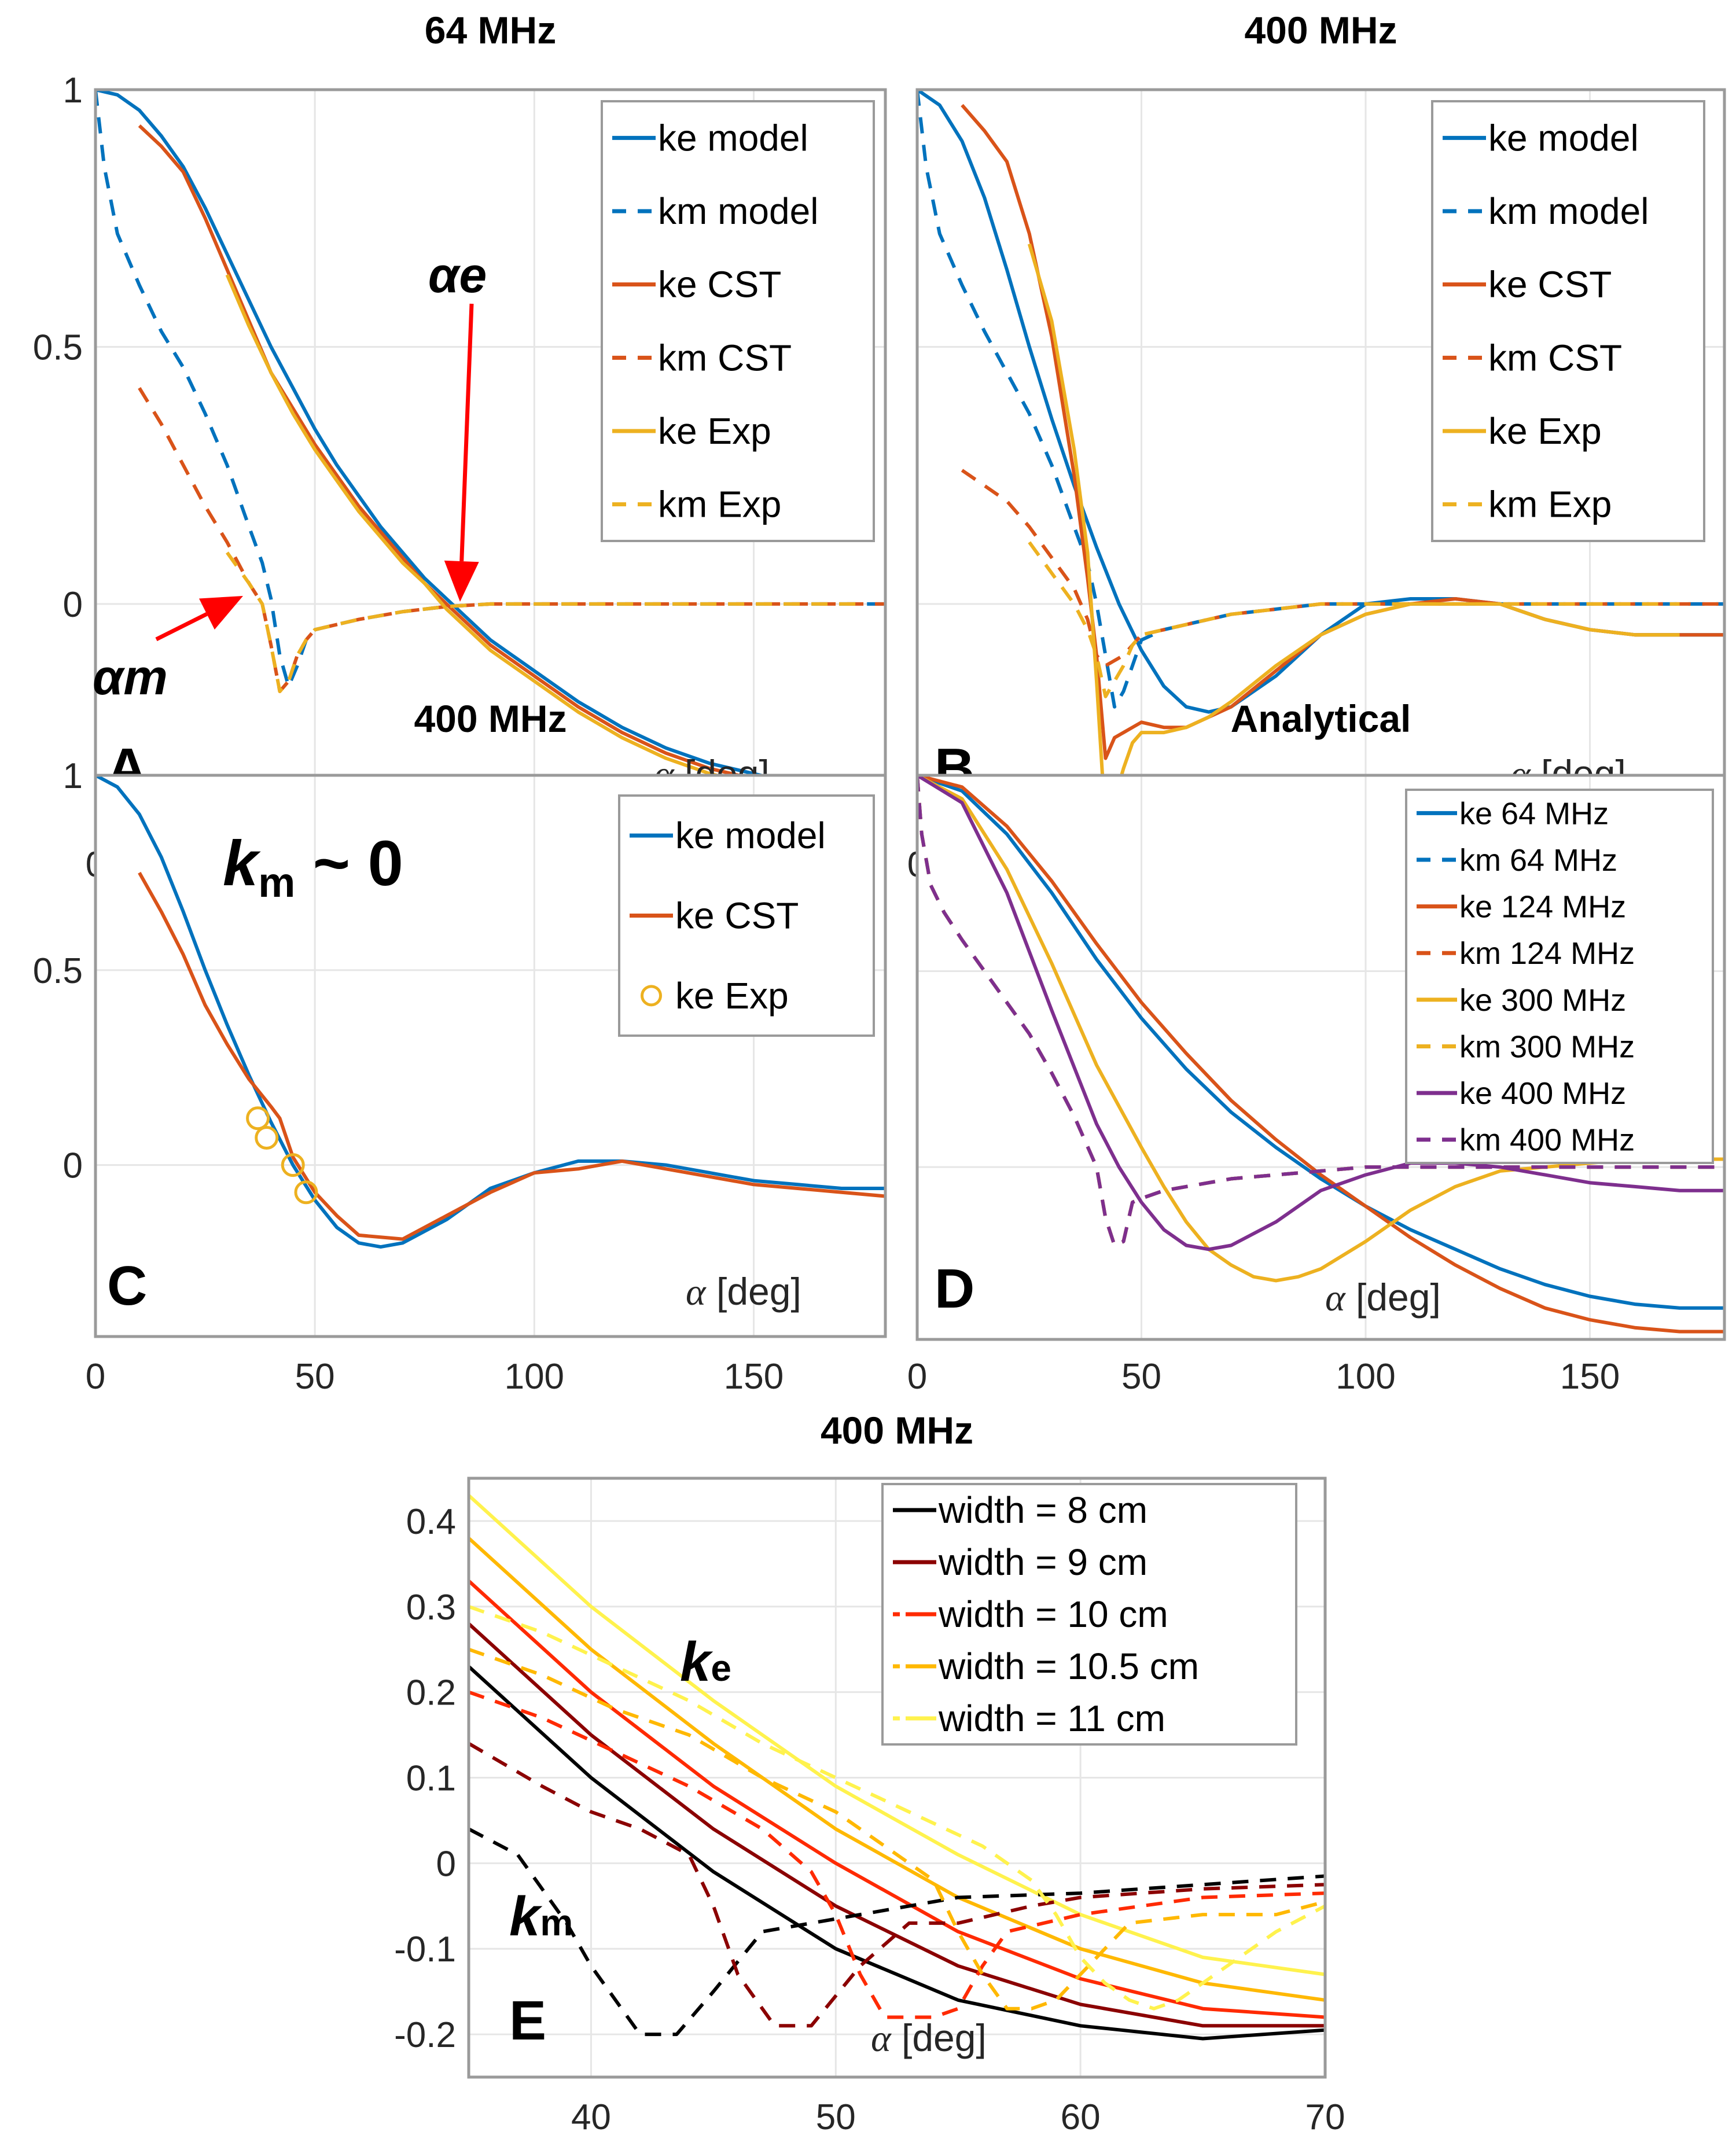 This screenshot has height=2150, width=1736. I want to click on legend-label: ke 400 MHz, so click(1542, 1093).